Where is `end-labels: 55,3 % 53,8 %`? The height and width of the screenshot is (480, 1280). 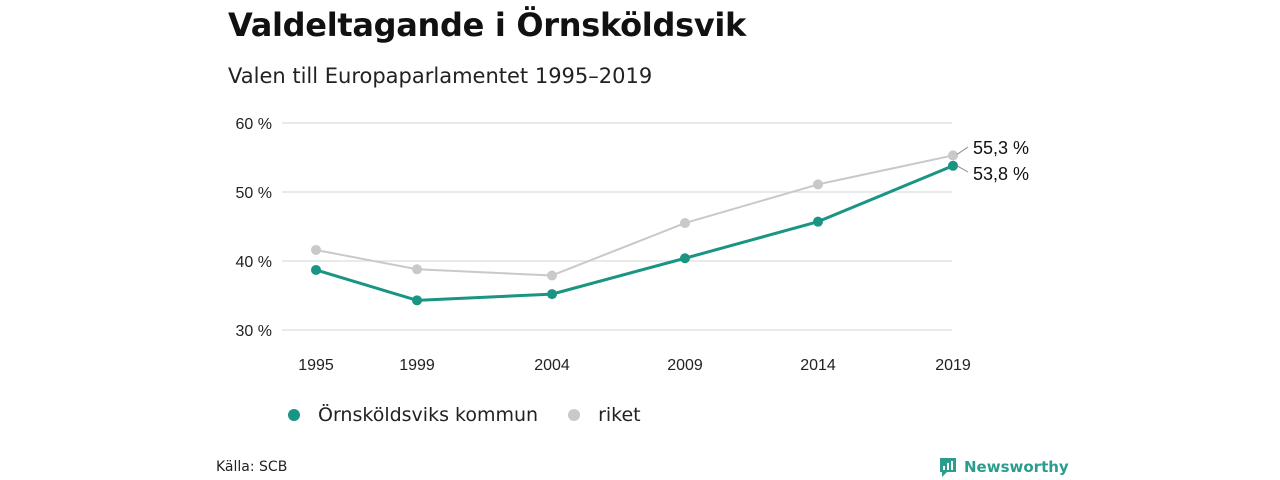
end-labels: 55,3 % 53,8 % is located at coordinates (992, 161).